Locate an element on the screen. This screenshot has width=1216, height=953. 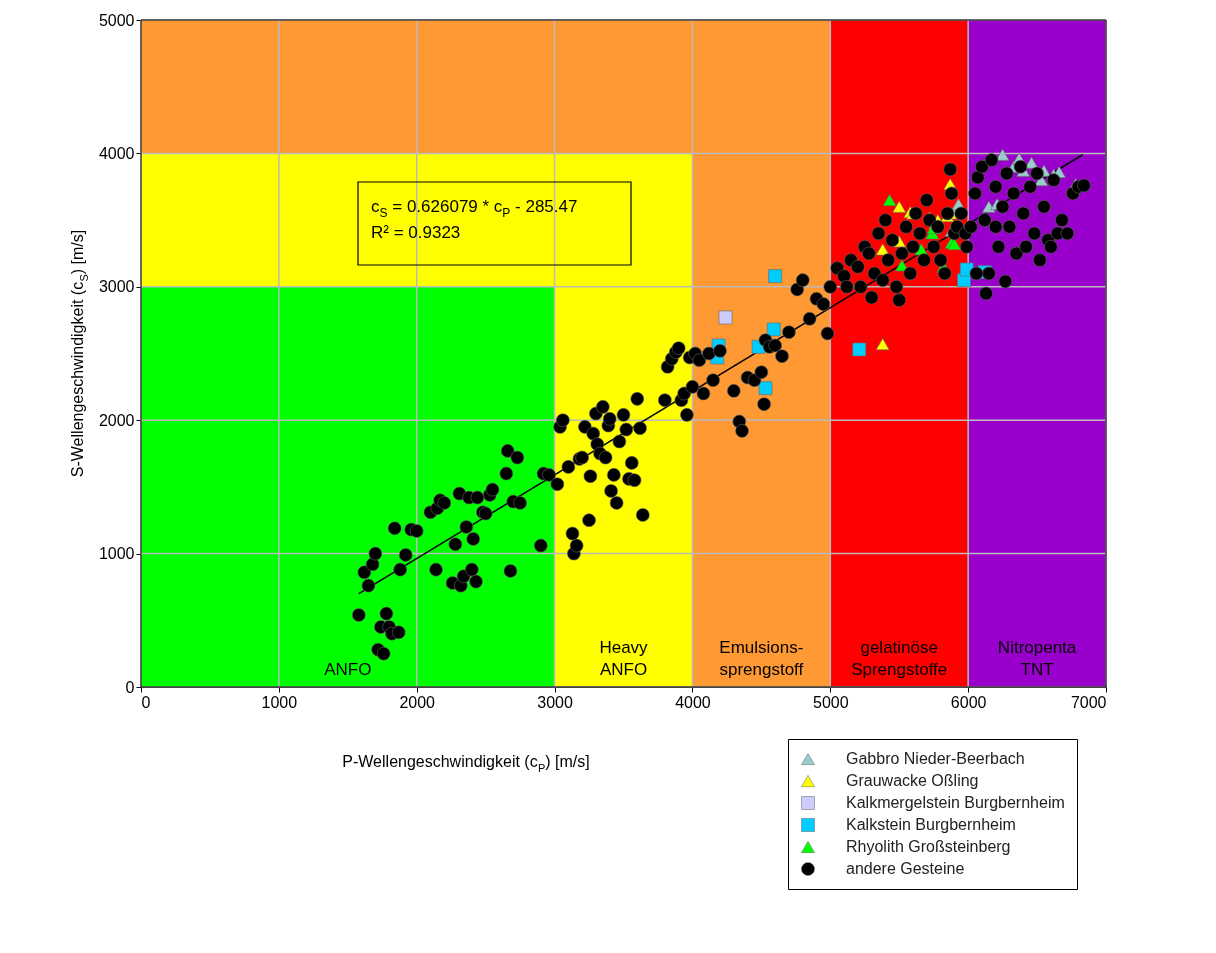
band-label: ANFO is located at coordinates (348, 669).